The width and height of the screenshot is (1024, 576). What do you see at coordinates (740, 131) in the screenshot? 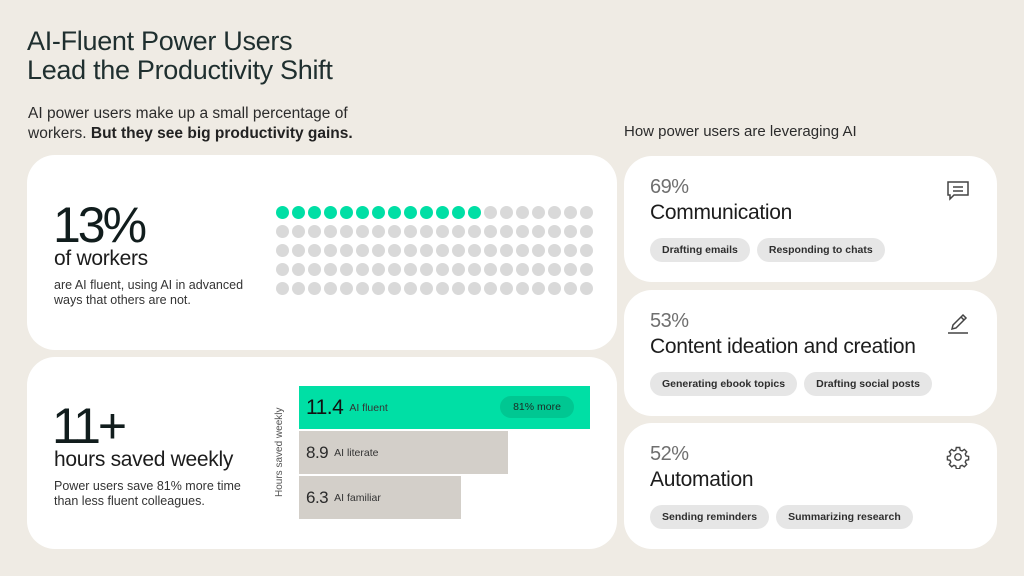
I see `right-section-heading: How power users are leveraging AI` at bounding box center [740, 131].